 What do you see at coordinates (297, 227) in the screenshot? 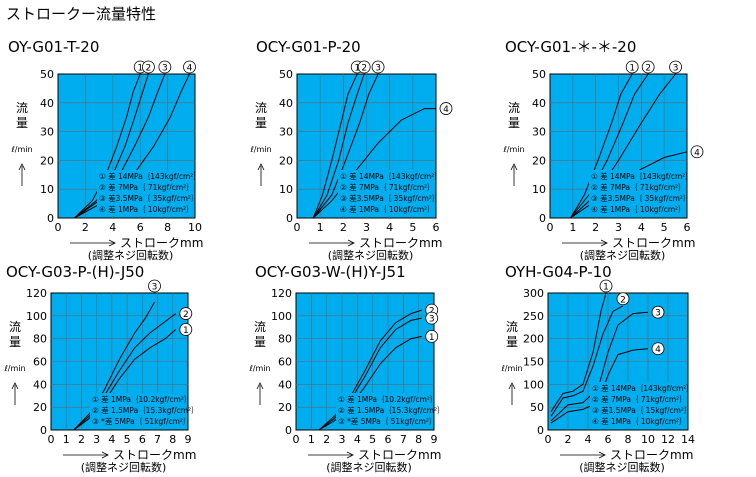
I see `x-tick-label: 0` at bounding box center [297, 227].